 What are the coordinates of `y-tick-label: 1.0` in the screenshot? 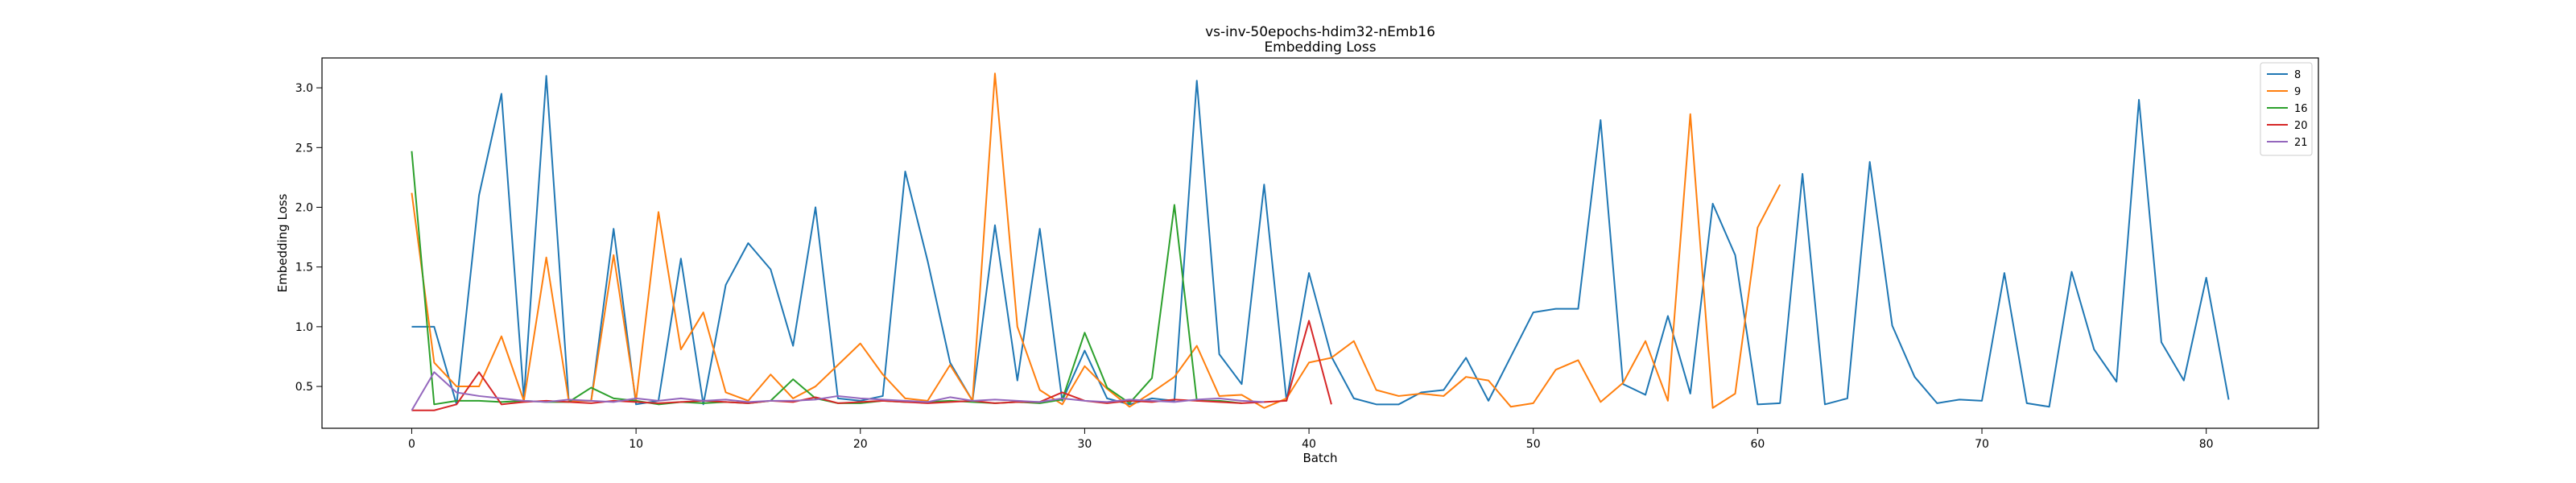 It's located at (304, 327).